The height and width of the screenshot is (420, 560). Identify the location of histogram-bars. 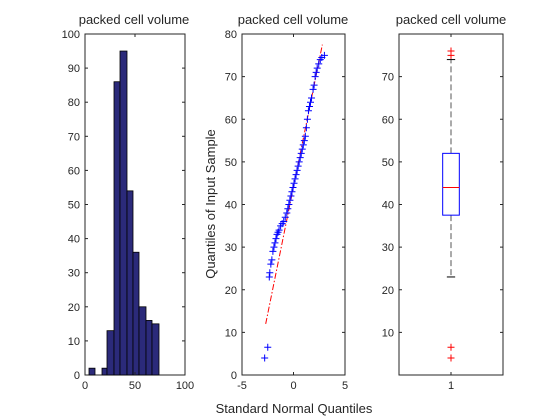
(124, 213).